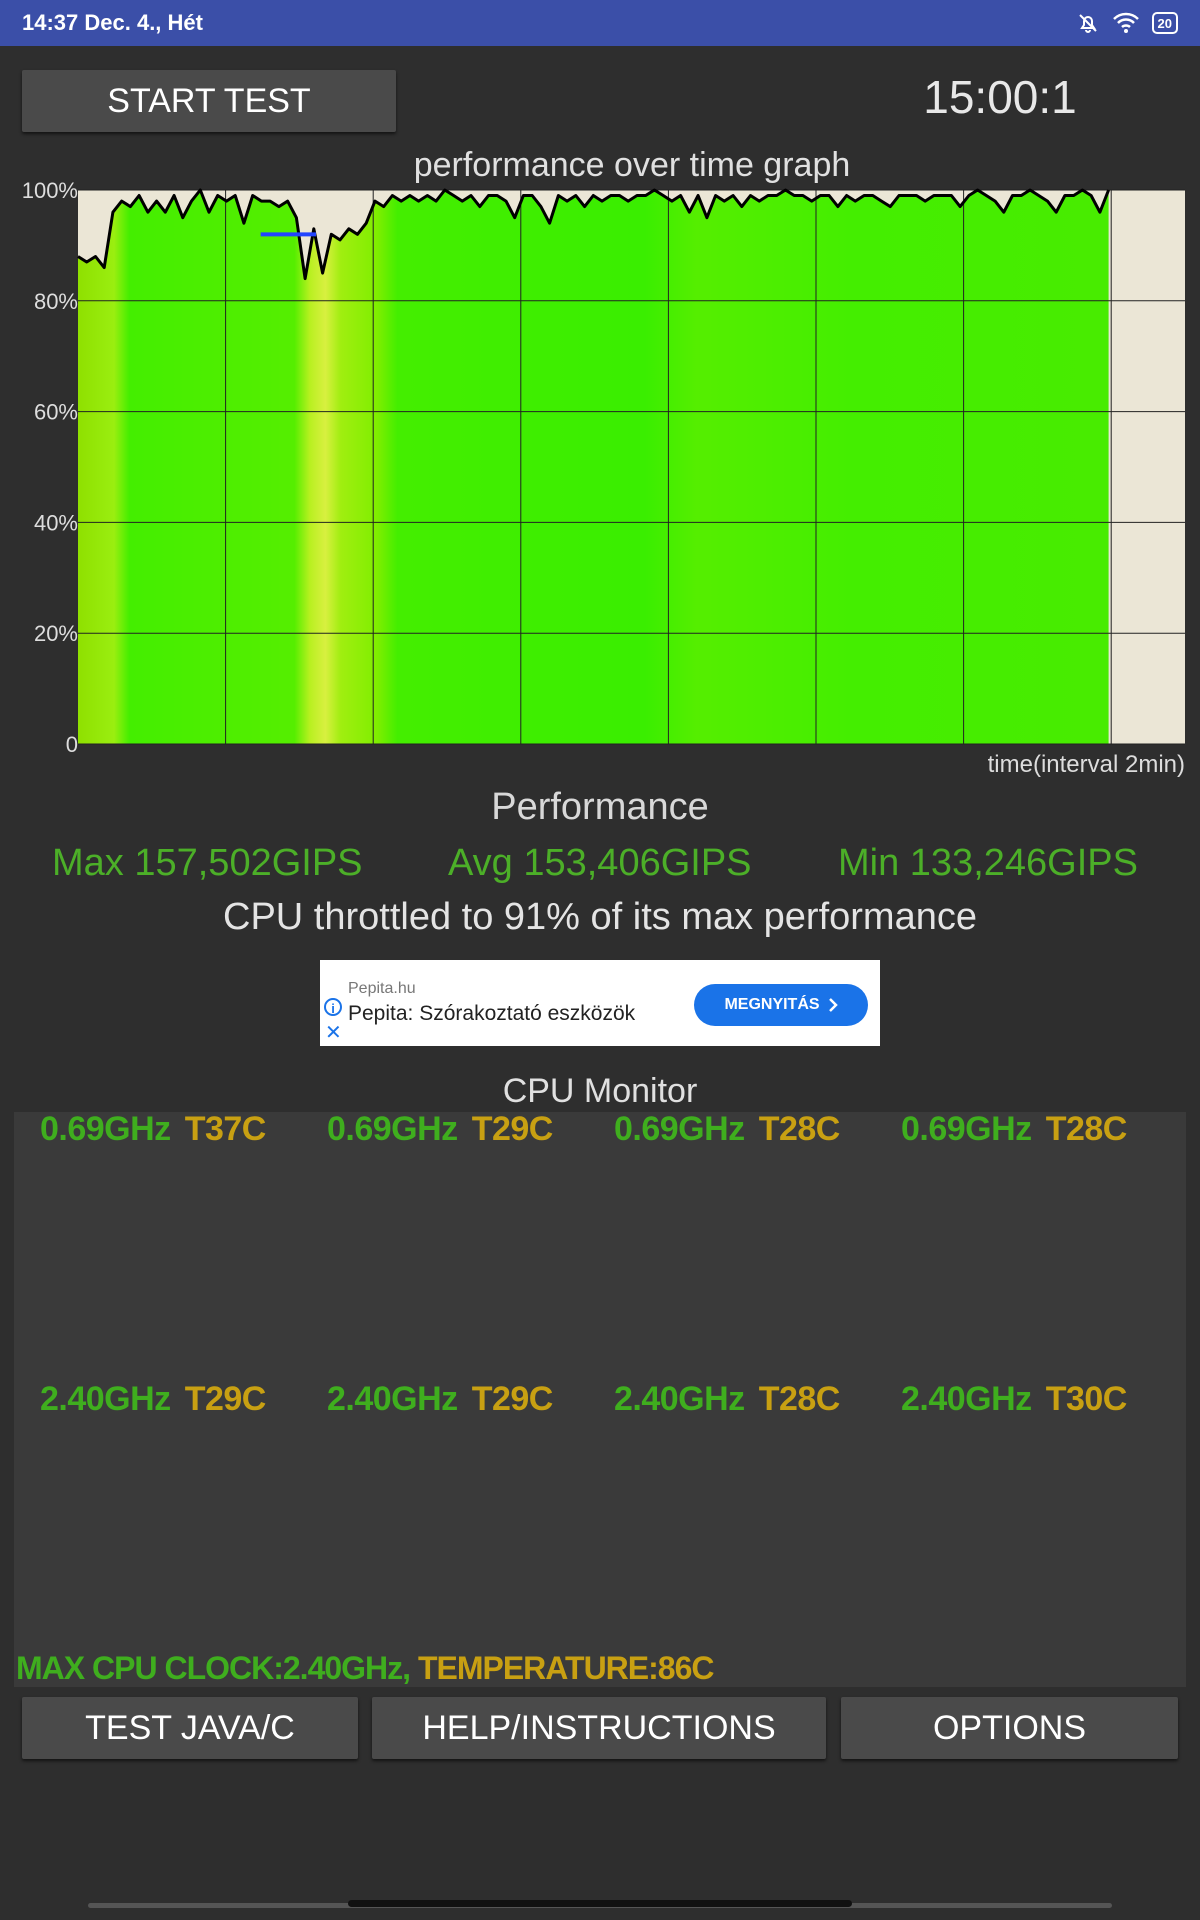  Describe the element at coordinates (50, 468) in the screenshot. I see `chart-y-ticks: 100% 80% 60% 40% 20% 0` at that location.